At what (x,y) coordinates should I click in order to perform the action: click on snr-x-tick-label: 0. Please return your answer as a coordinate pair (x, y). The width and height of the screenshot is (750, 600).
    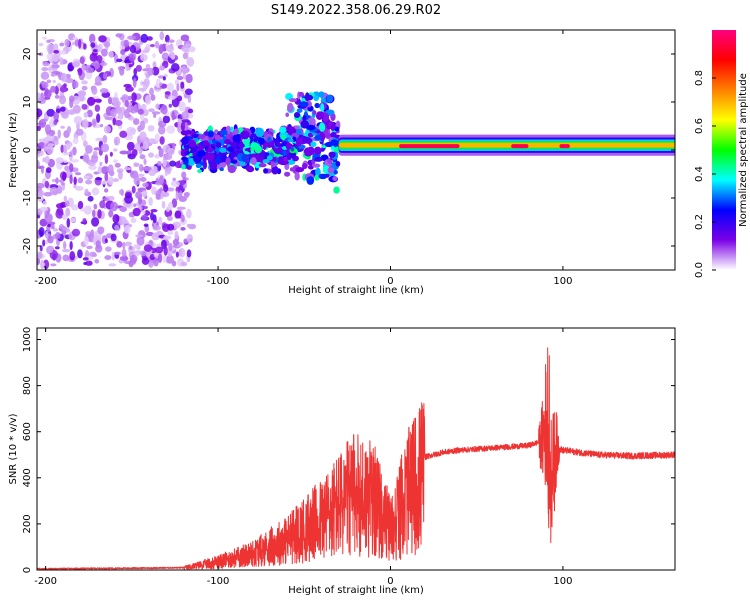
    Looking at the image, I should click on (390, 581).